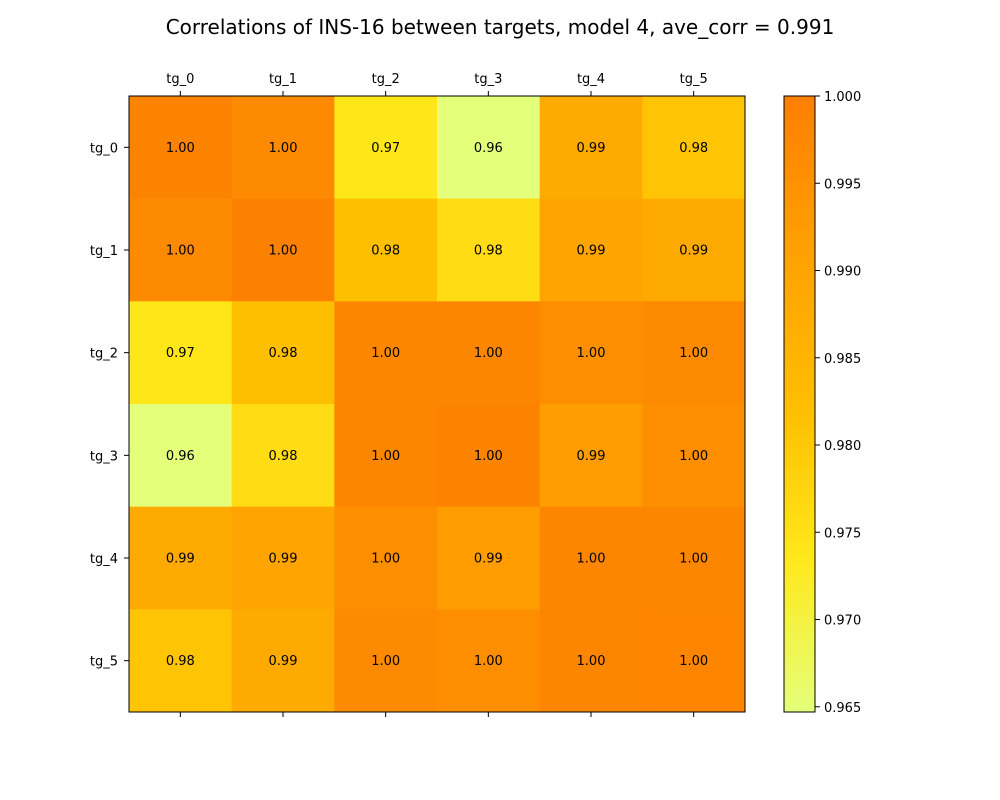 Image resolution: width=1000 pixels, height=800 pixels. Describe the element at coordinates (591, 79) in the screenshot. I see `x-tick-label: tg_4` at that location.